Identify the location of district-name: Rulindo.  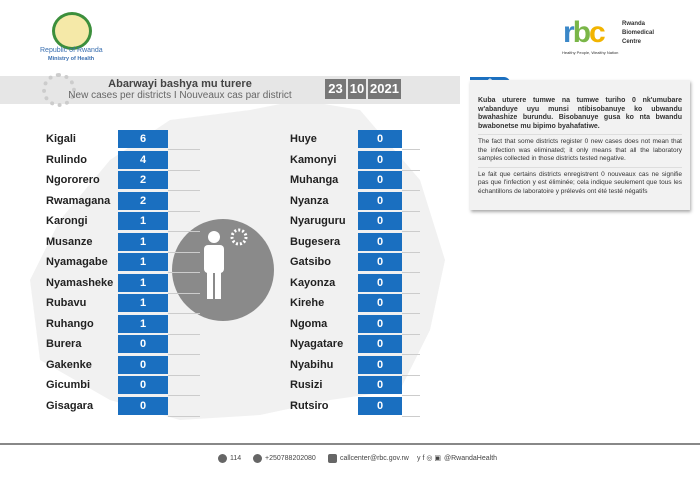
(66, 159).